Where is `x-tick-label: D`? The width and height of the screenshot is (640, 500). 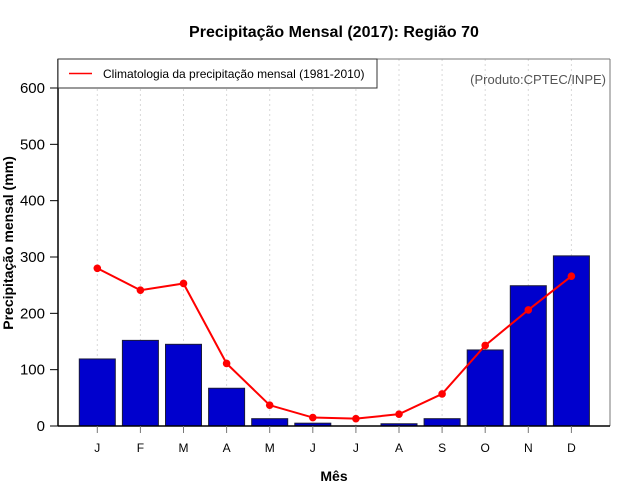 x-tick-label: D is located at coordinates (571, 448).